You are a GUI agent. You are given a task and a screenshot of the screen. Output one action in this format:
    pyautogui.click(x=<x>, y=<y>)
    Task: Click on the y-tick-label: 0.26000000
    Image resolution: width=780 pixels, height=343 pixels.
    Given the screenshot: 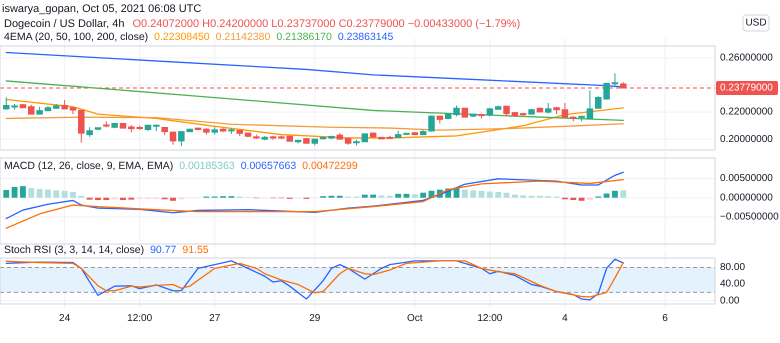 What is the action you would take?
    pyautogui.click(x=747, y=58)
    